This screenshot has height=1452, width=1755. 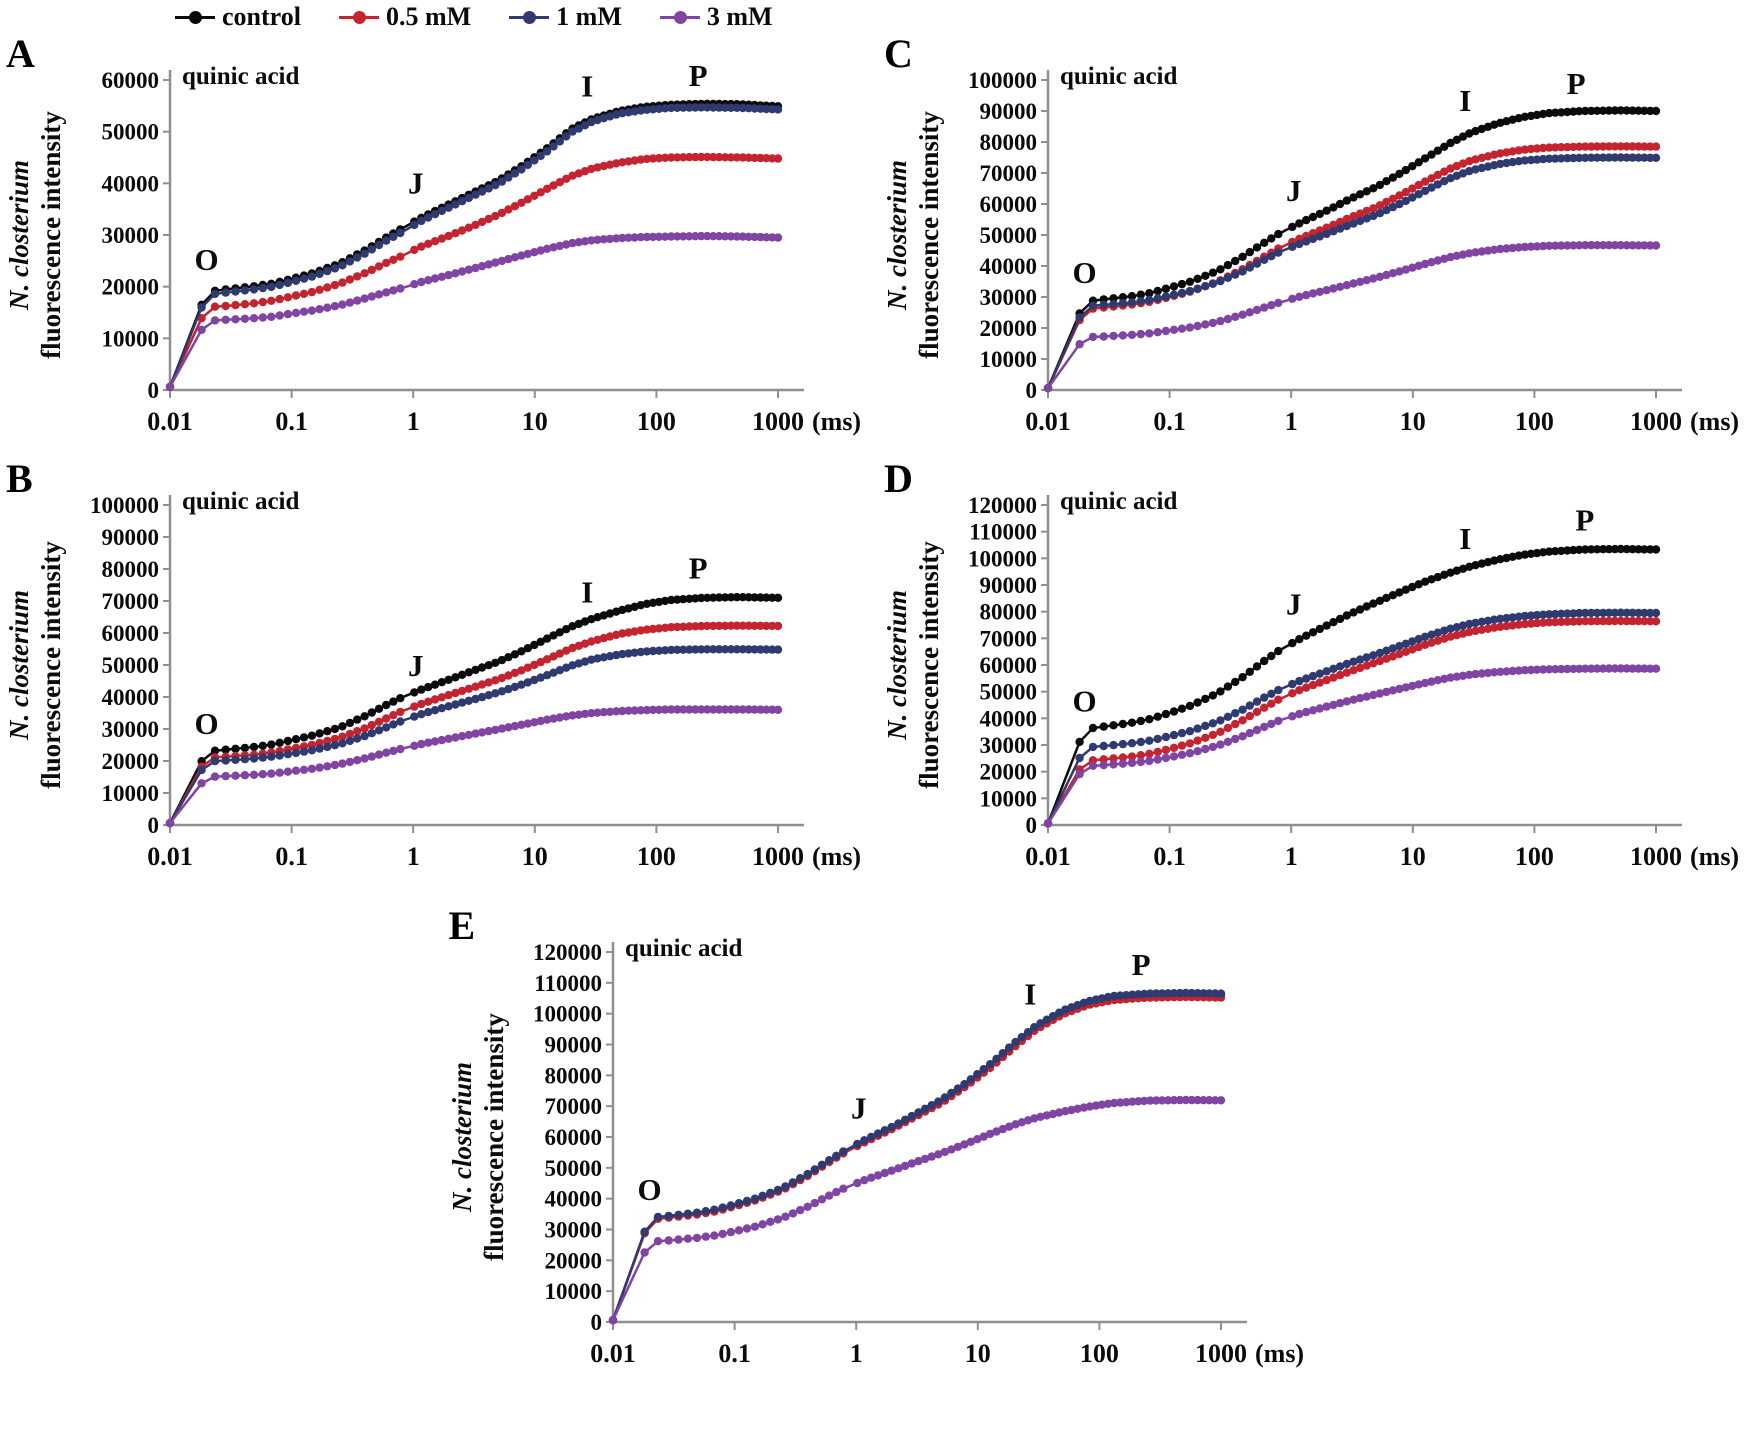 I want to click on legend-item-0-5-mm: 0.5 mM, so click(x=405, y=17).